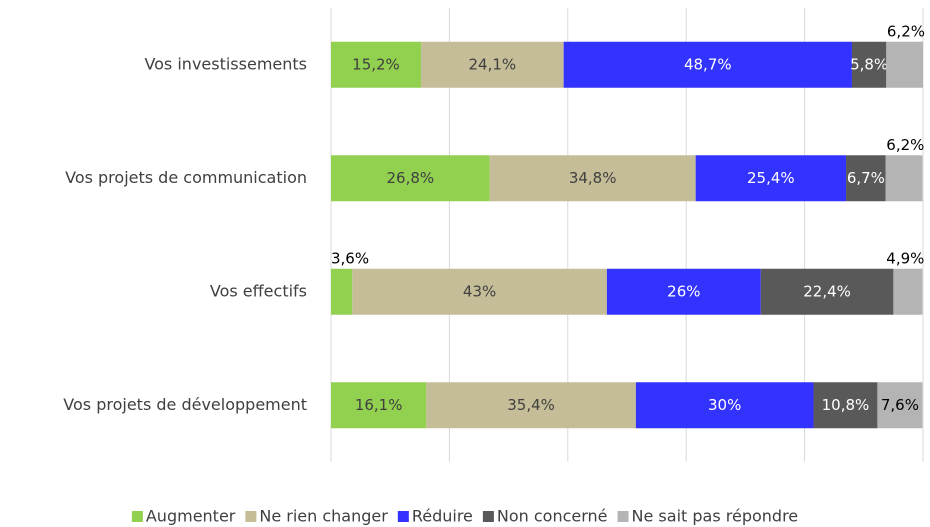 The width and height of the screenshot is (930, 527). I want to click on value-label: 25,4%, so click(771, 178).